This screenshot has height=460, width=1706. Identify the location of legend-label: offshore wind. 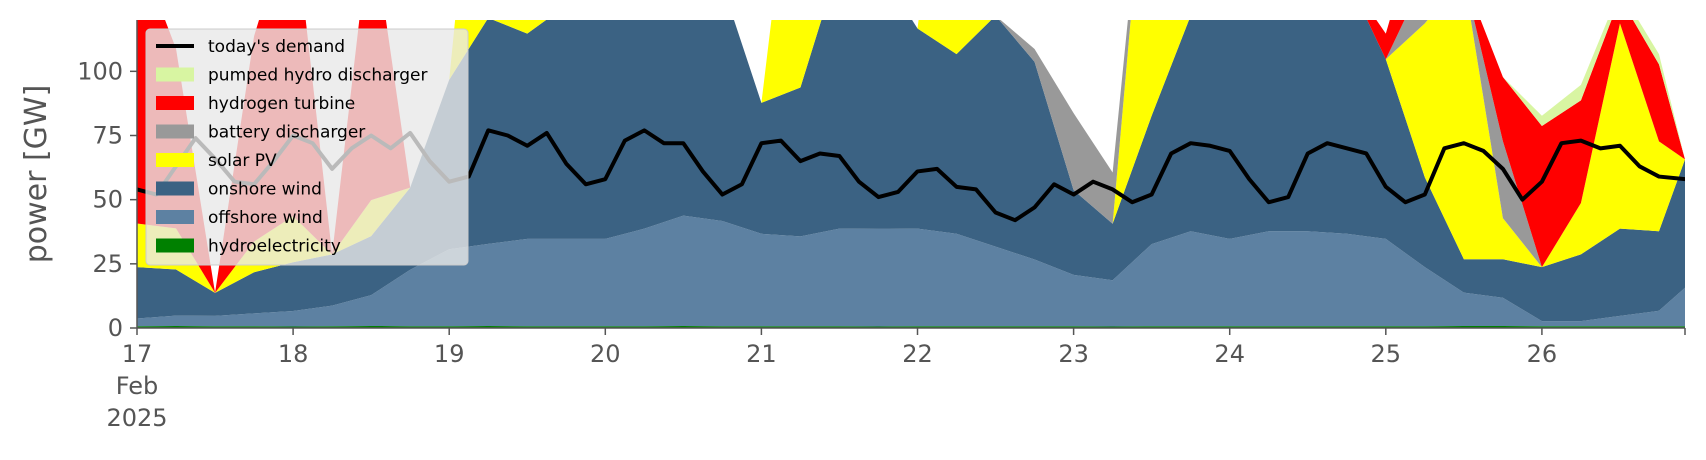
(265, 218).